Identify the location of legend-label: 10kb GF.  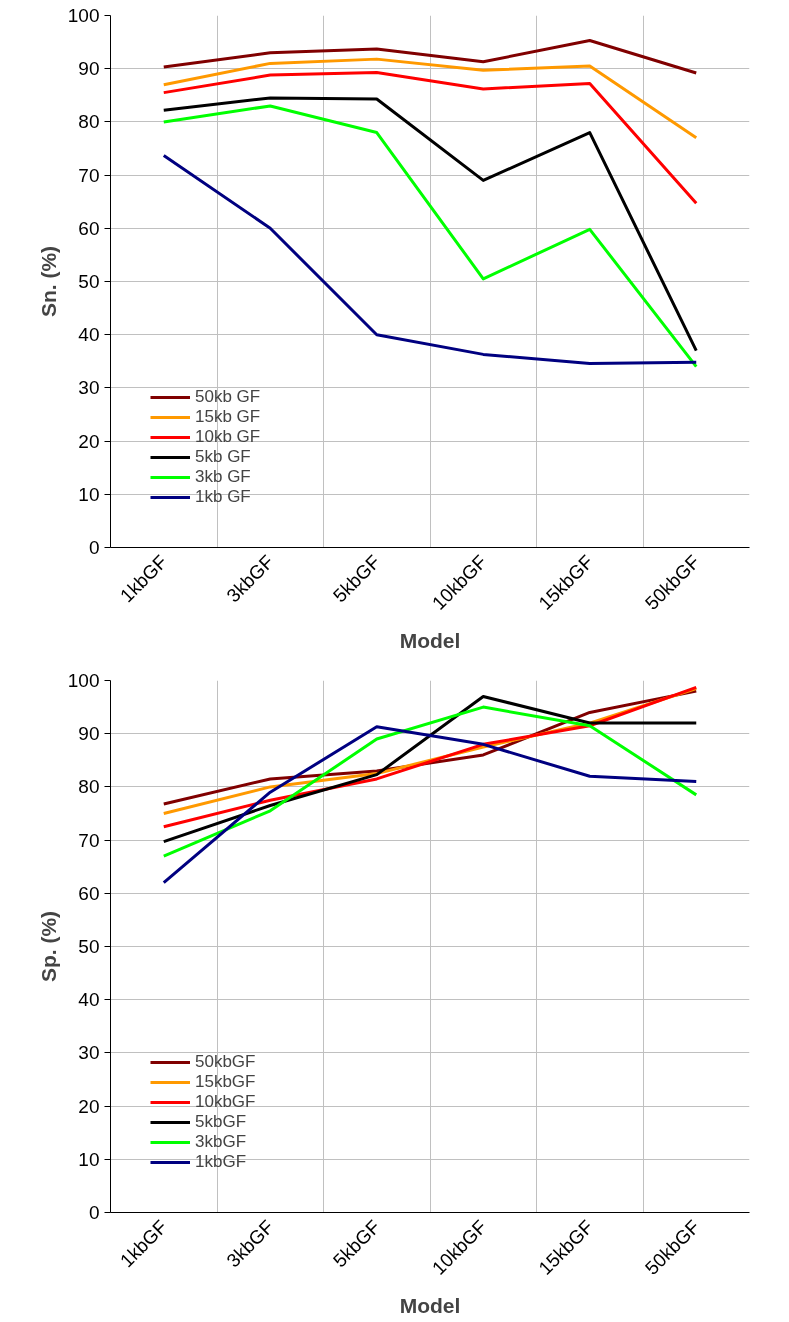
(228, 437).